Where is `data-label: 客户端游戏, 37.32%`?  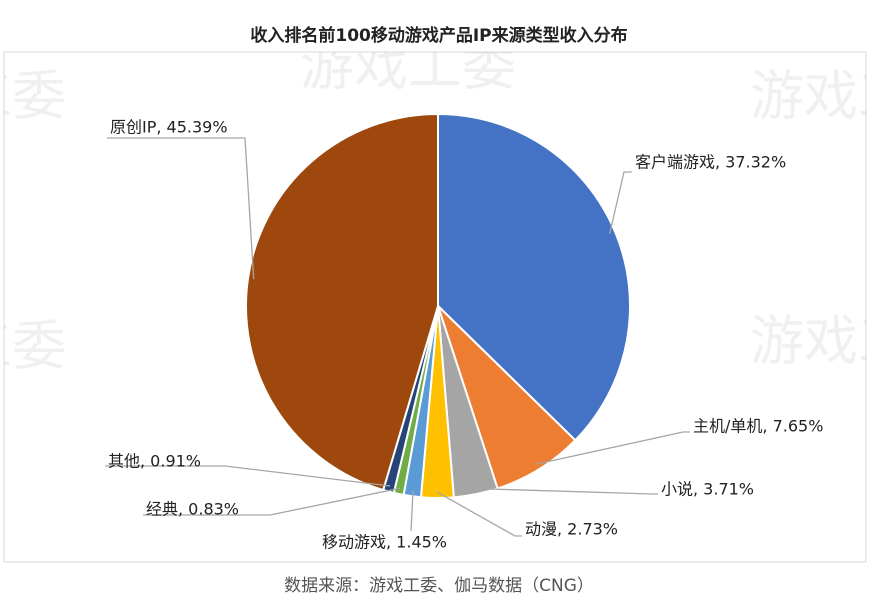 data-label: 客户端游戏, 37.32% is located at coordinates (710, 162).